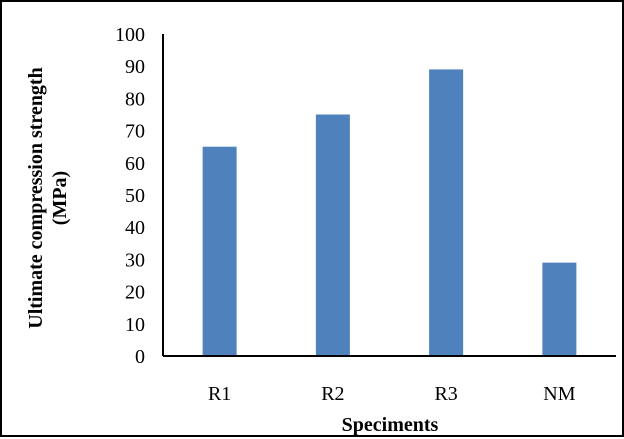 Image resolution: width=624 pixels, height=439 pixels. I want to click on x-tick-label: R2, so click(332, 394).